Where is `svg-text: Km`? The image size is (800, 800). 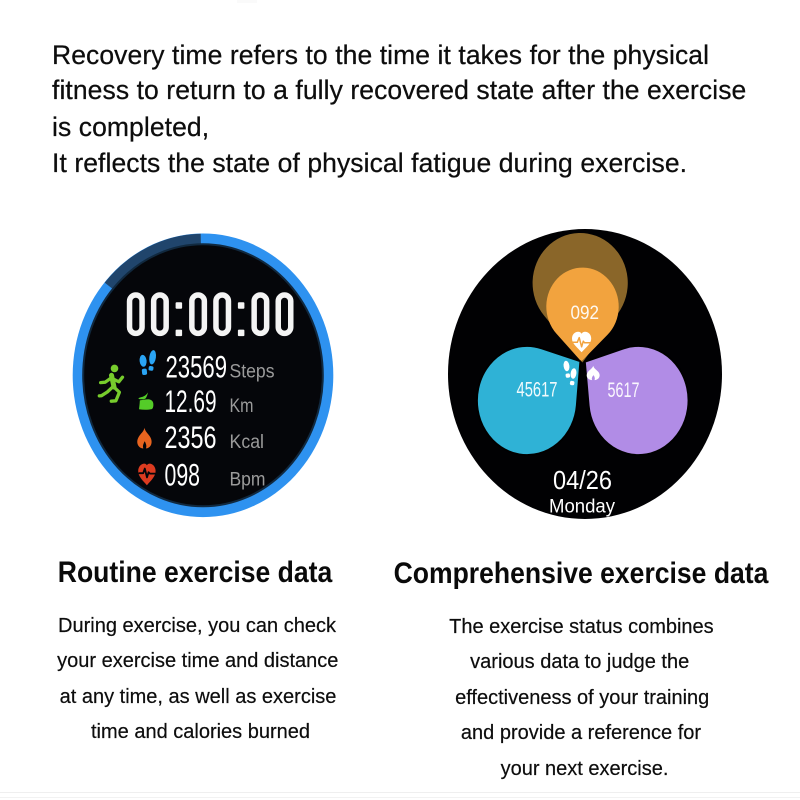
svg-text: Km is located at coordinates (242, 406).